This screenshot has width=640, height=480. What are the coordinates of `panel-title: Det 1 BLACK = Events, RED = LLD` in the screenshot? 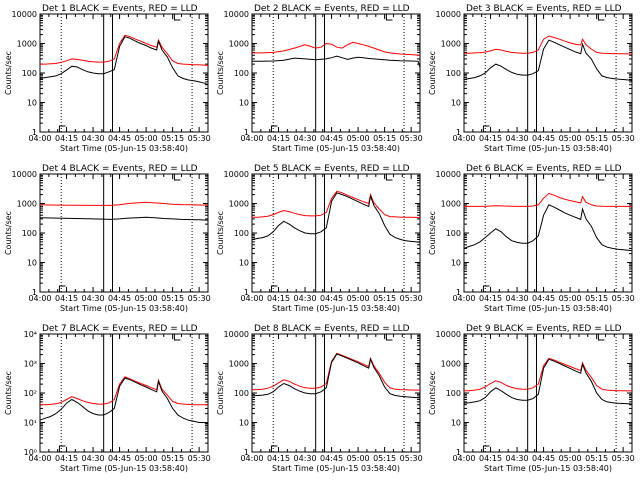 It's located at (120, 9).